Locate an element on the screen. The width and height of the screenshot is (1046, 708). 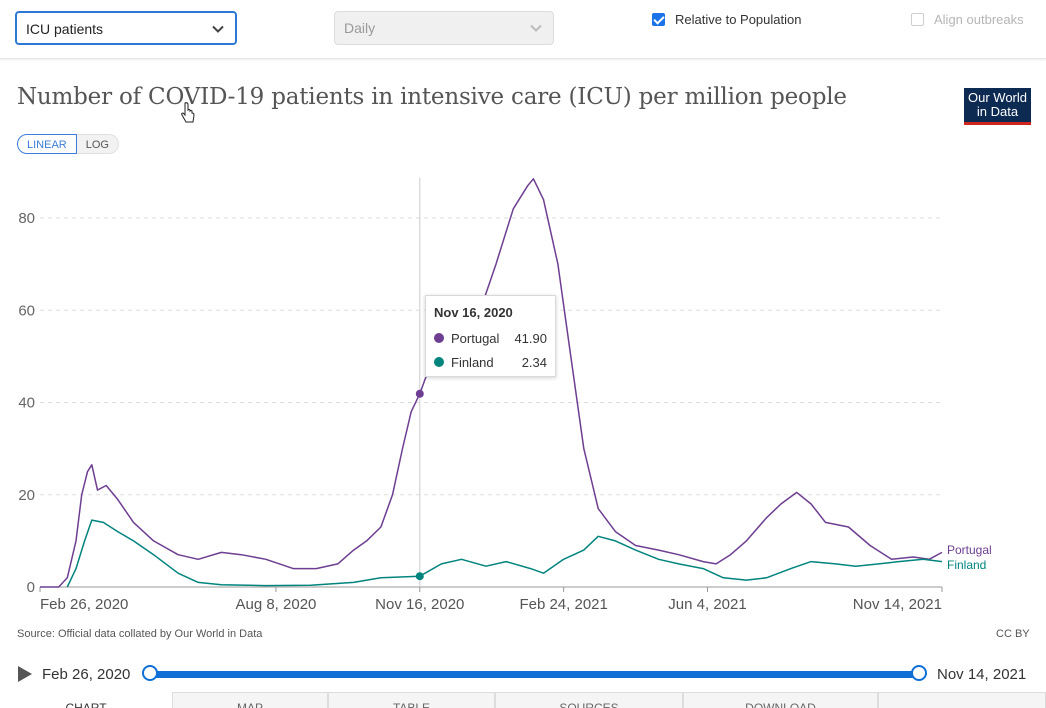
tab-bar: CHART MAP TABLE SOURCES DOWNLOAD is located at coordinates (523, 700).